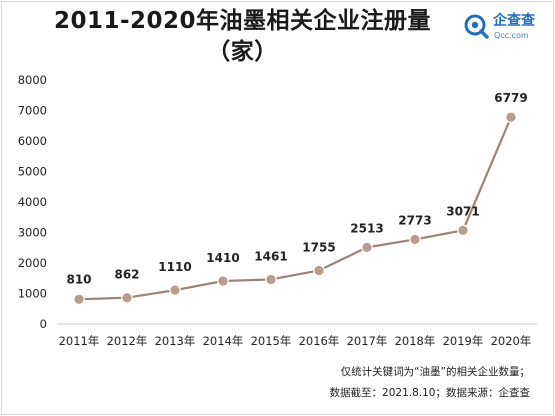 This screenshot has width=555, height=416. What do you see at coordinates (32, 263) in the screenshot?
I see `y-tick-label: 2000` at bounding box center [32, 263].